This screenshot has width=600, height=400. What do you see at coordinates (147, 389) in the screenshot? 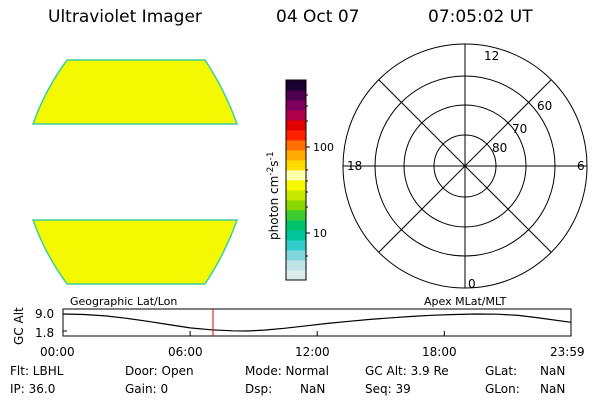
I see `status-gain: Gain: 0` at bounding box center [147, 389].